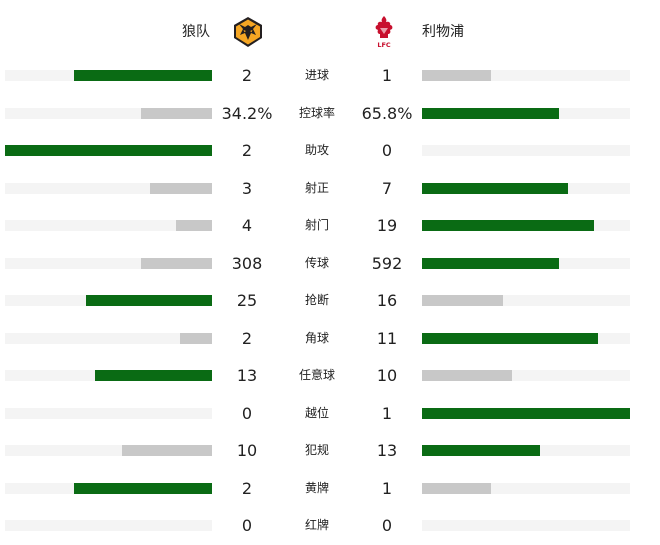 This screenshot has width=660, height=545. What do you see at coordinates (387, 225) in the screenshot?
I see `away-stat-value: 19` at bounding box center [387, 225].